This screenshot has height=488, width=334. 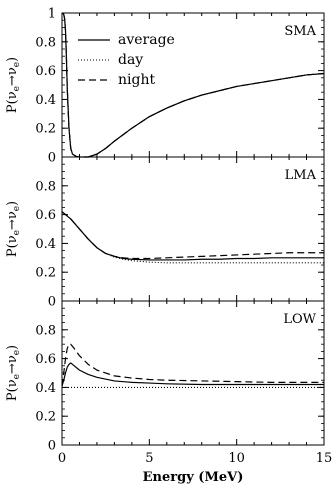 I want to click on series-line-night-low, so click(x=192, y=365).